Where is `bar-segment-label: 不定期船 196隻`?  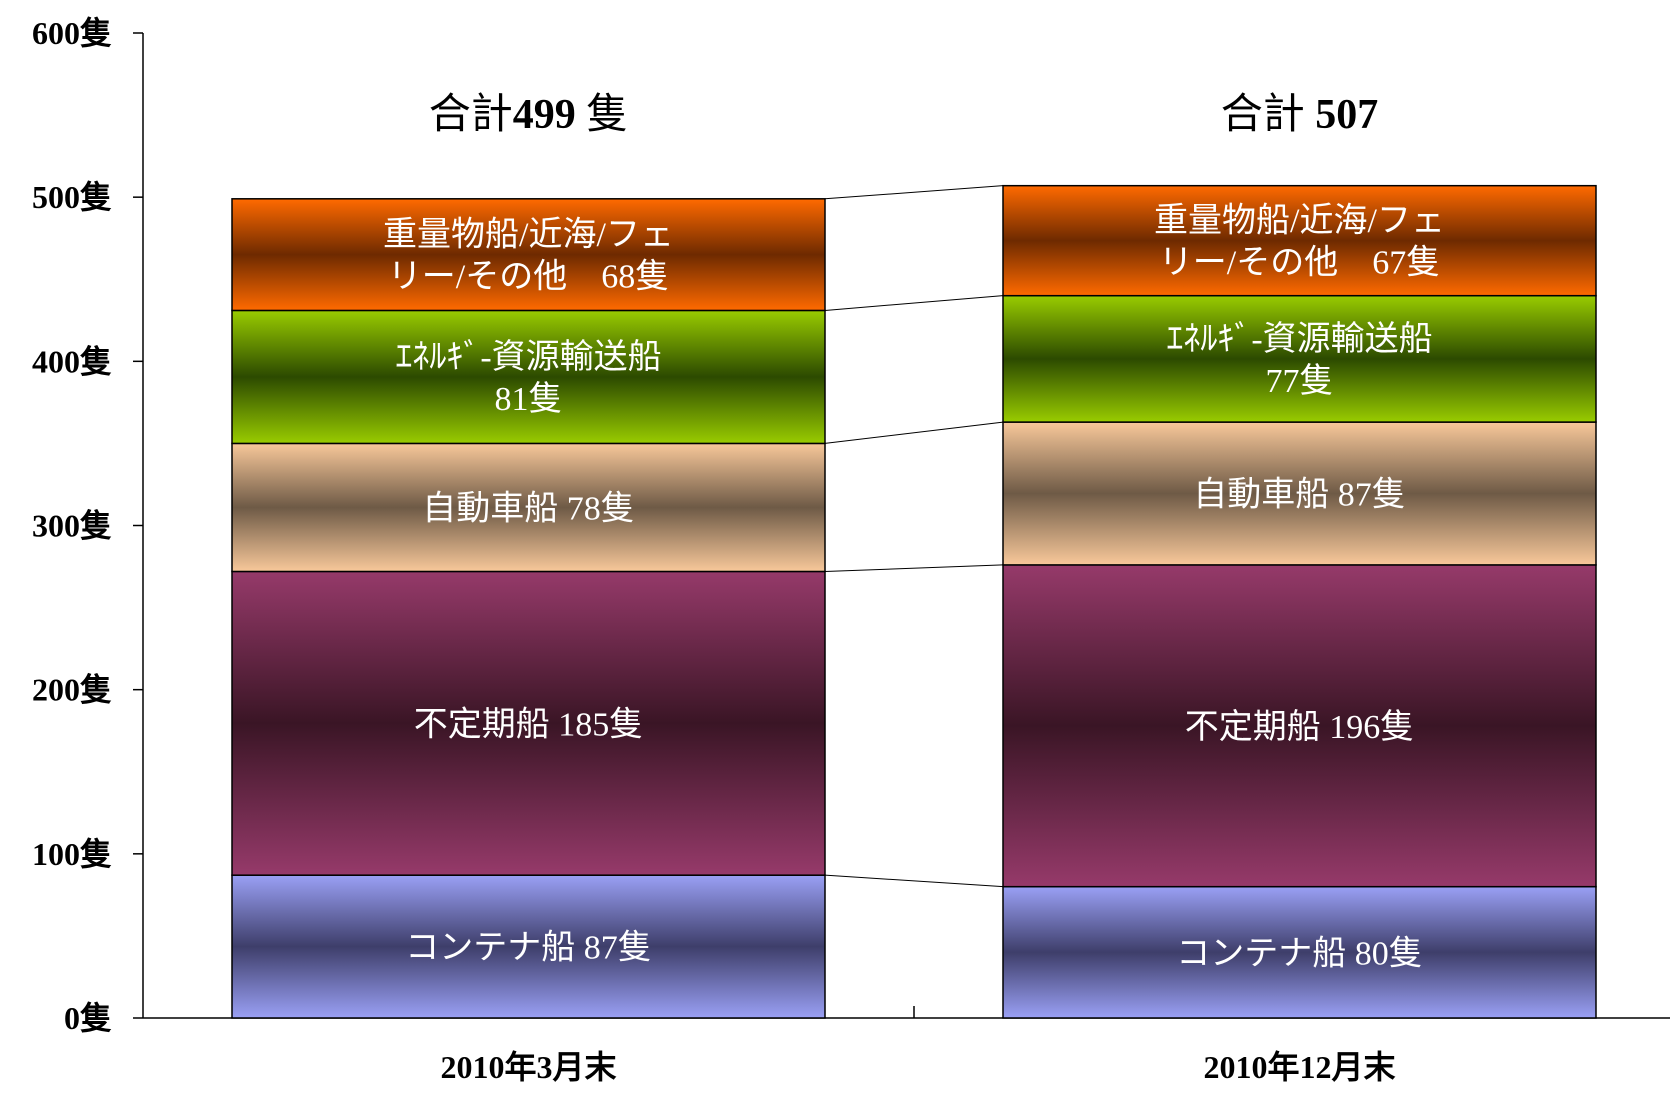 bar-segment-label: 不定期船 196隻 is located at coordinates (1300, 727).